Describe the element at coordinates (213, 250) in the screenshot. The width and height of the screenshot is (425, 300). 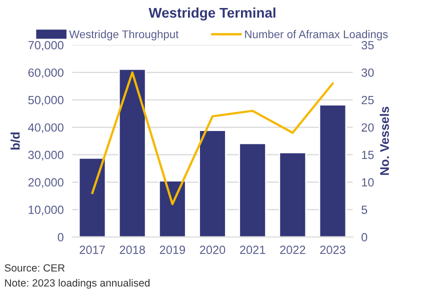
I see `x-tick-label: 2020` at that location.